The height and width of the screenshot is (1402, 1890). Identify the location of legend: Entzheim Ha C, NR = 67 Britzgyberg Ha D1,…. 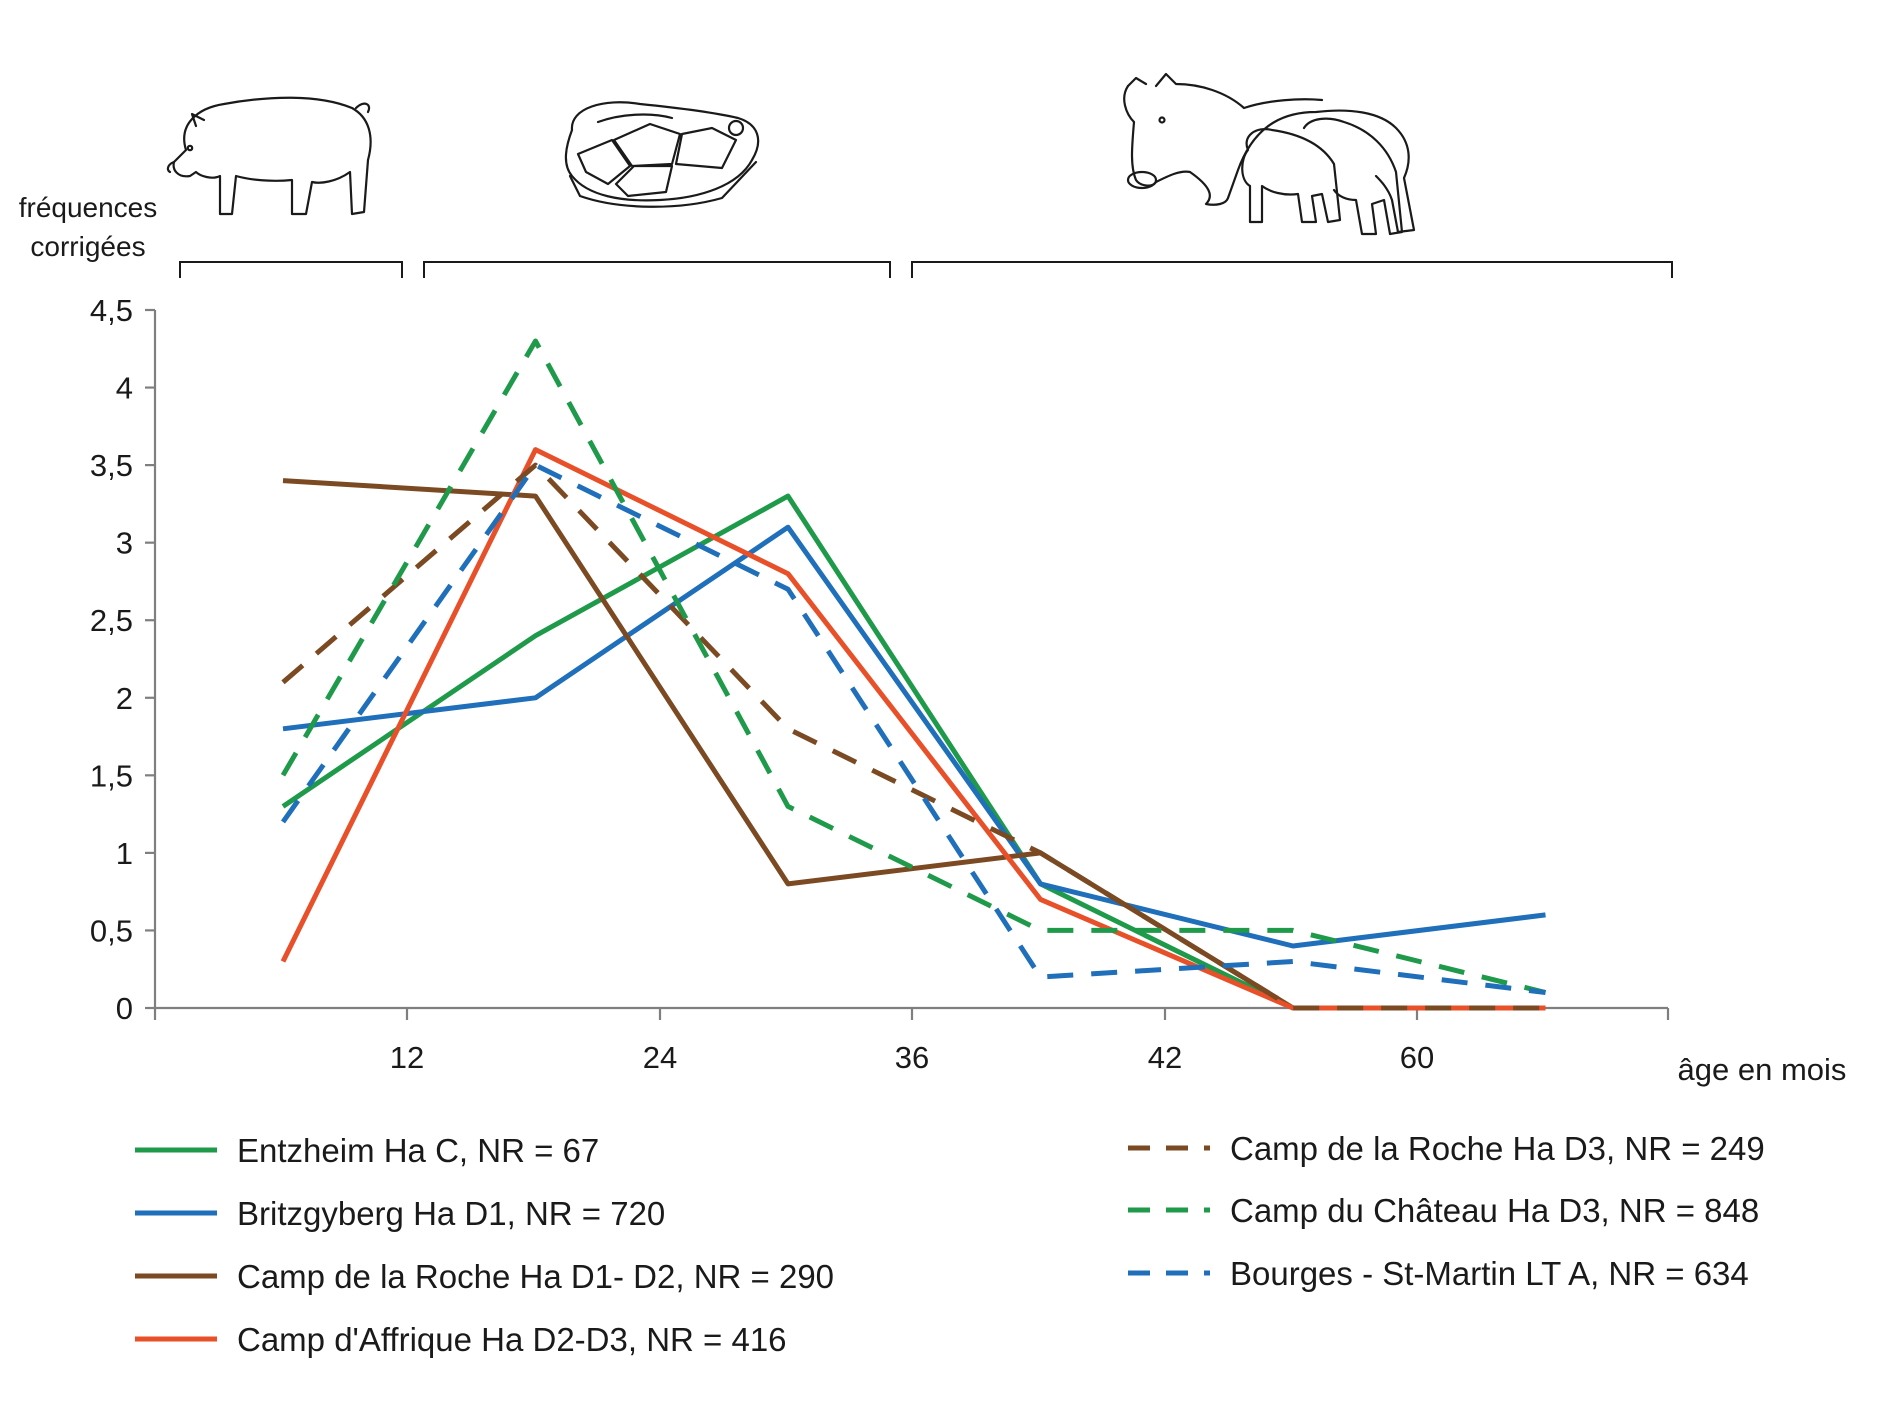
(950, 1244).